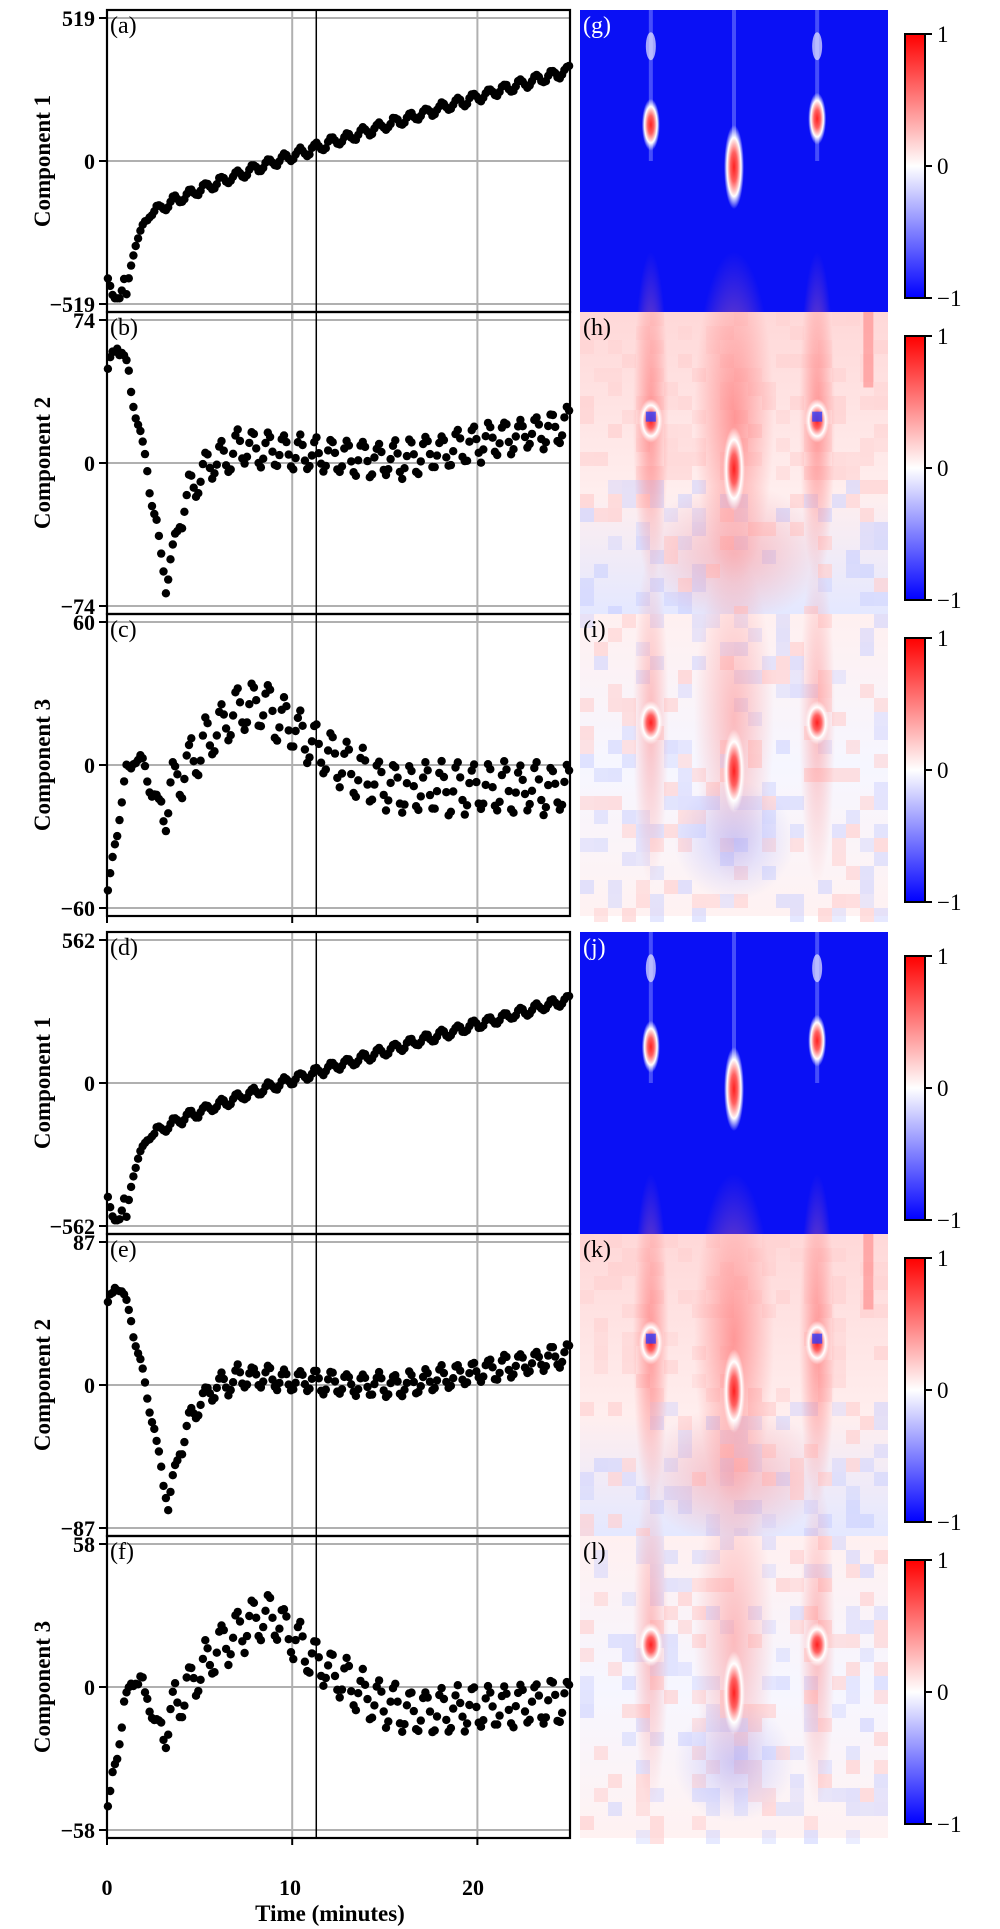  Describe the element at coordinates (89, 1385) in the screenshot. I see `y-tick-label: 0` at that location.